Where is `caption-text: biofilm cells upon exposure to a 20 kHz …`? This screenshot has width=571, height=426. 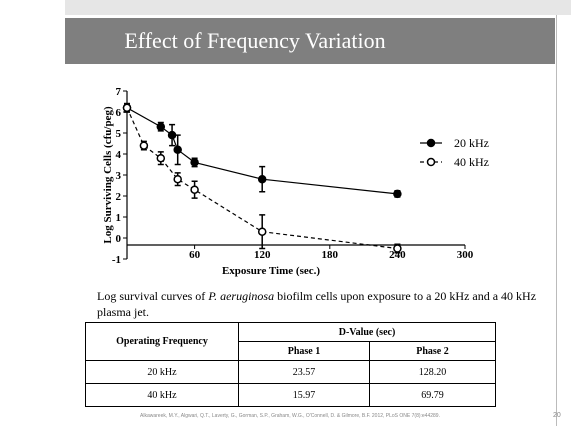 caption-text: biofilm cells upon exposure to a 20 kHz … is located at coordinates (317, 304).